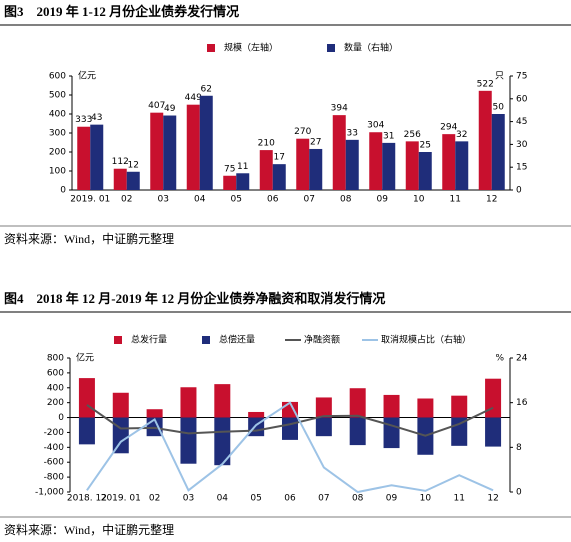  What do you see at coordinates (352, 133) in the screenshot?
I see `data-label: 33` at bounding box center [352, 133].